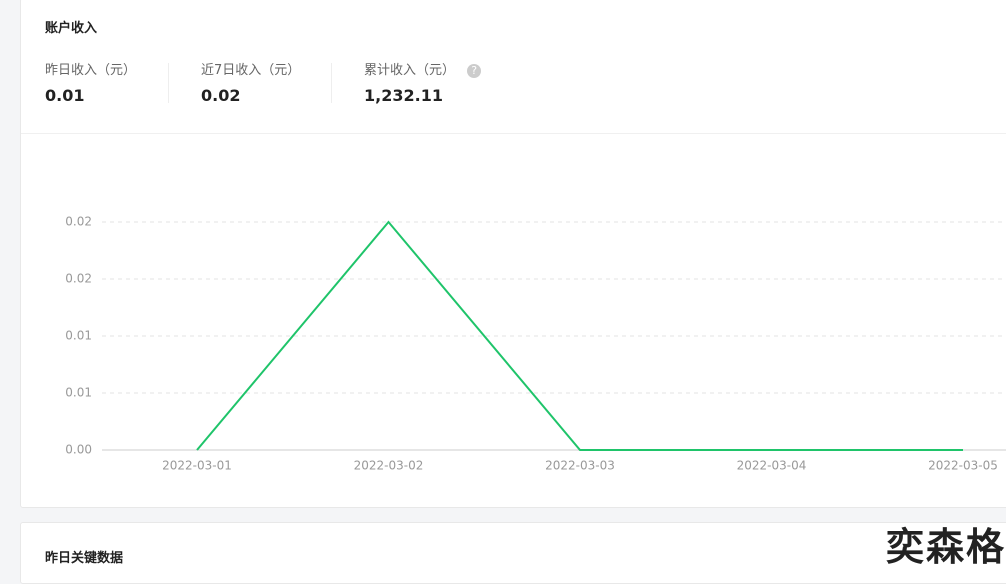 The height and width of the screenshot is (584, 1006). I want to click on x-tick-label: 2022-03-03, so click(580, 466).